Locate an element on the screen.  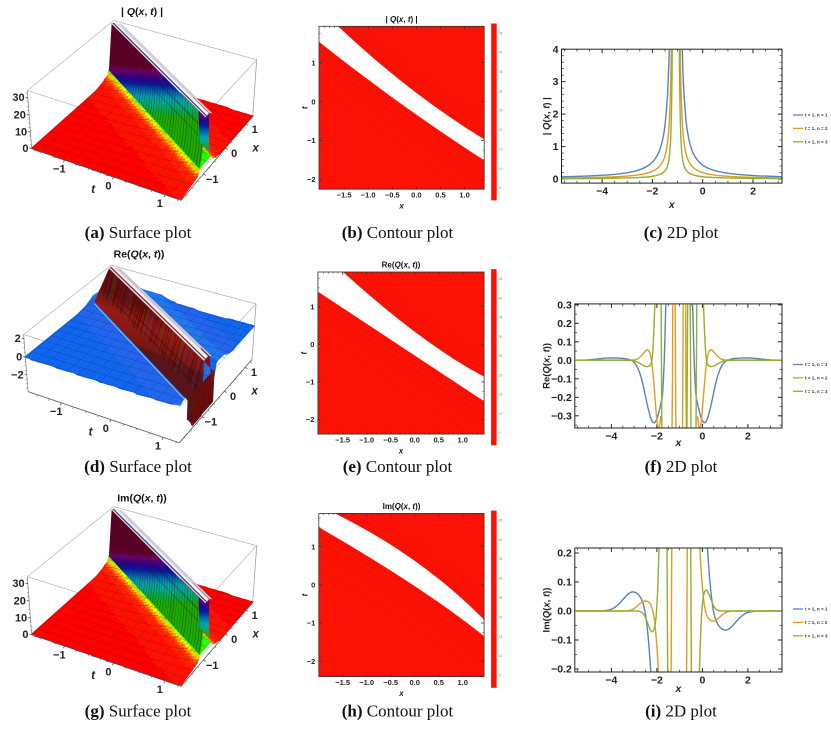
svg-text: −0.3 is located at coordinates (561, 416).